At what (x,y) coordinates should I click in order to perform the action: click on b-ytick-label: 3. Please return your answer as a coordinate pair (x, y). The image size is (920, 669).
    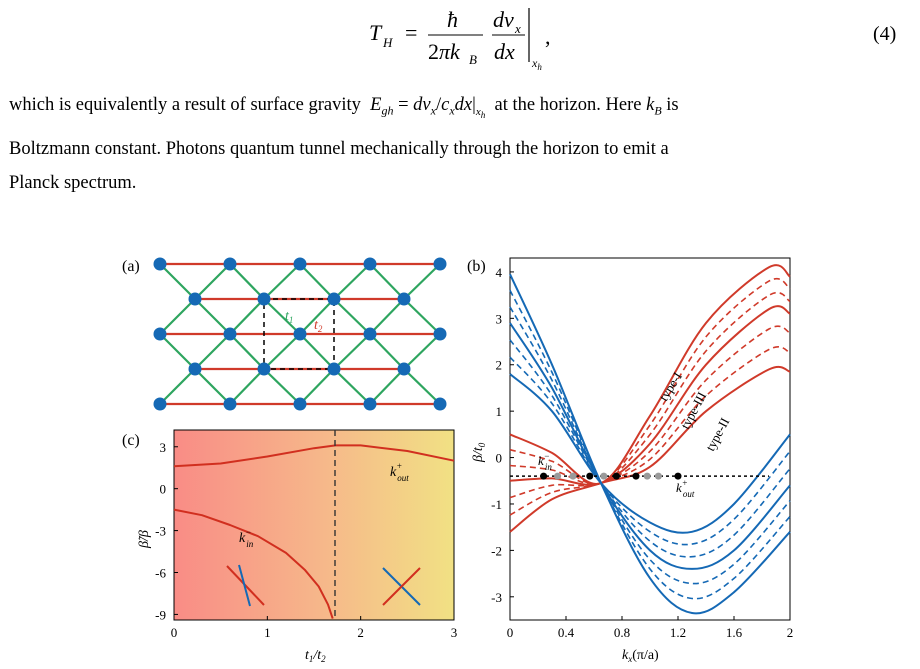
    Looking at the image, I should click on (499, 318).